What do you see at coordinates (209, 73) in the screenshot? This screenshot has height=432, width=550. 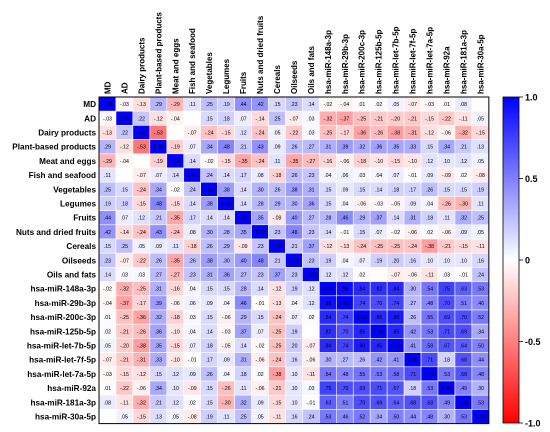 I see `column-label: Vegetables` at bounding box center [209, 73].